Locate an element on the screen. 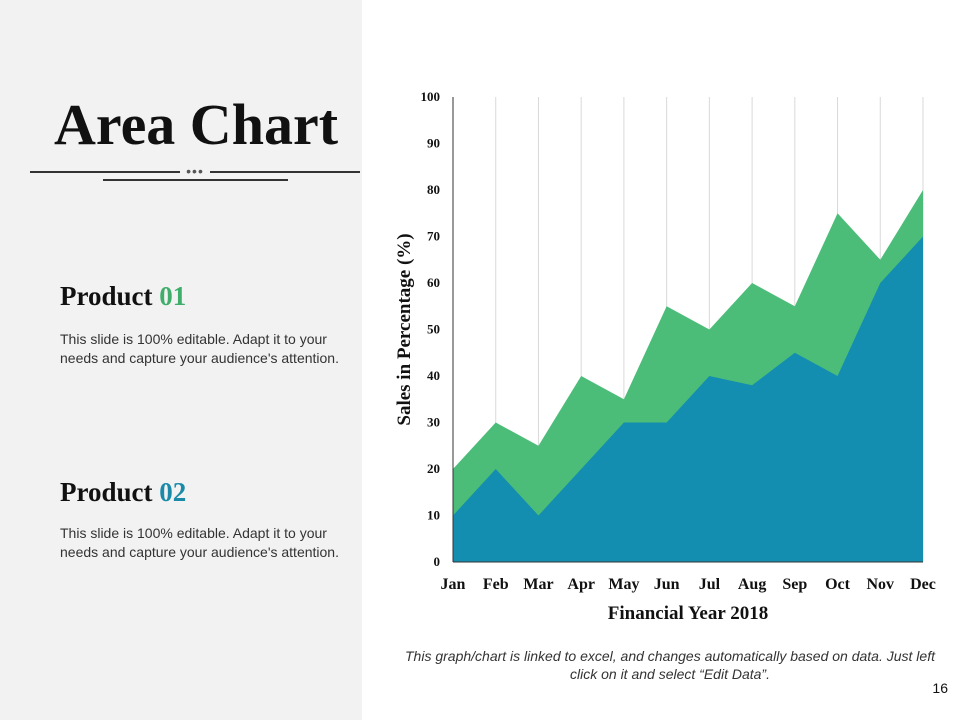  slide-title: Area Chart is located at coordinates (196, 124).